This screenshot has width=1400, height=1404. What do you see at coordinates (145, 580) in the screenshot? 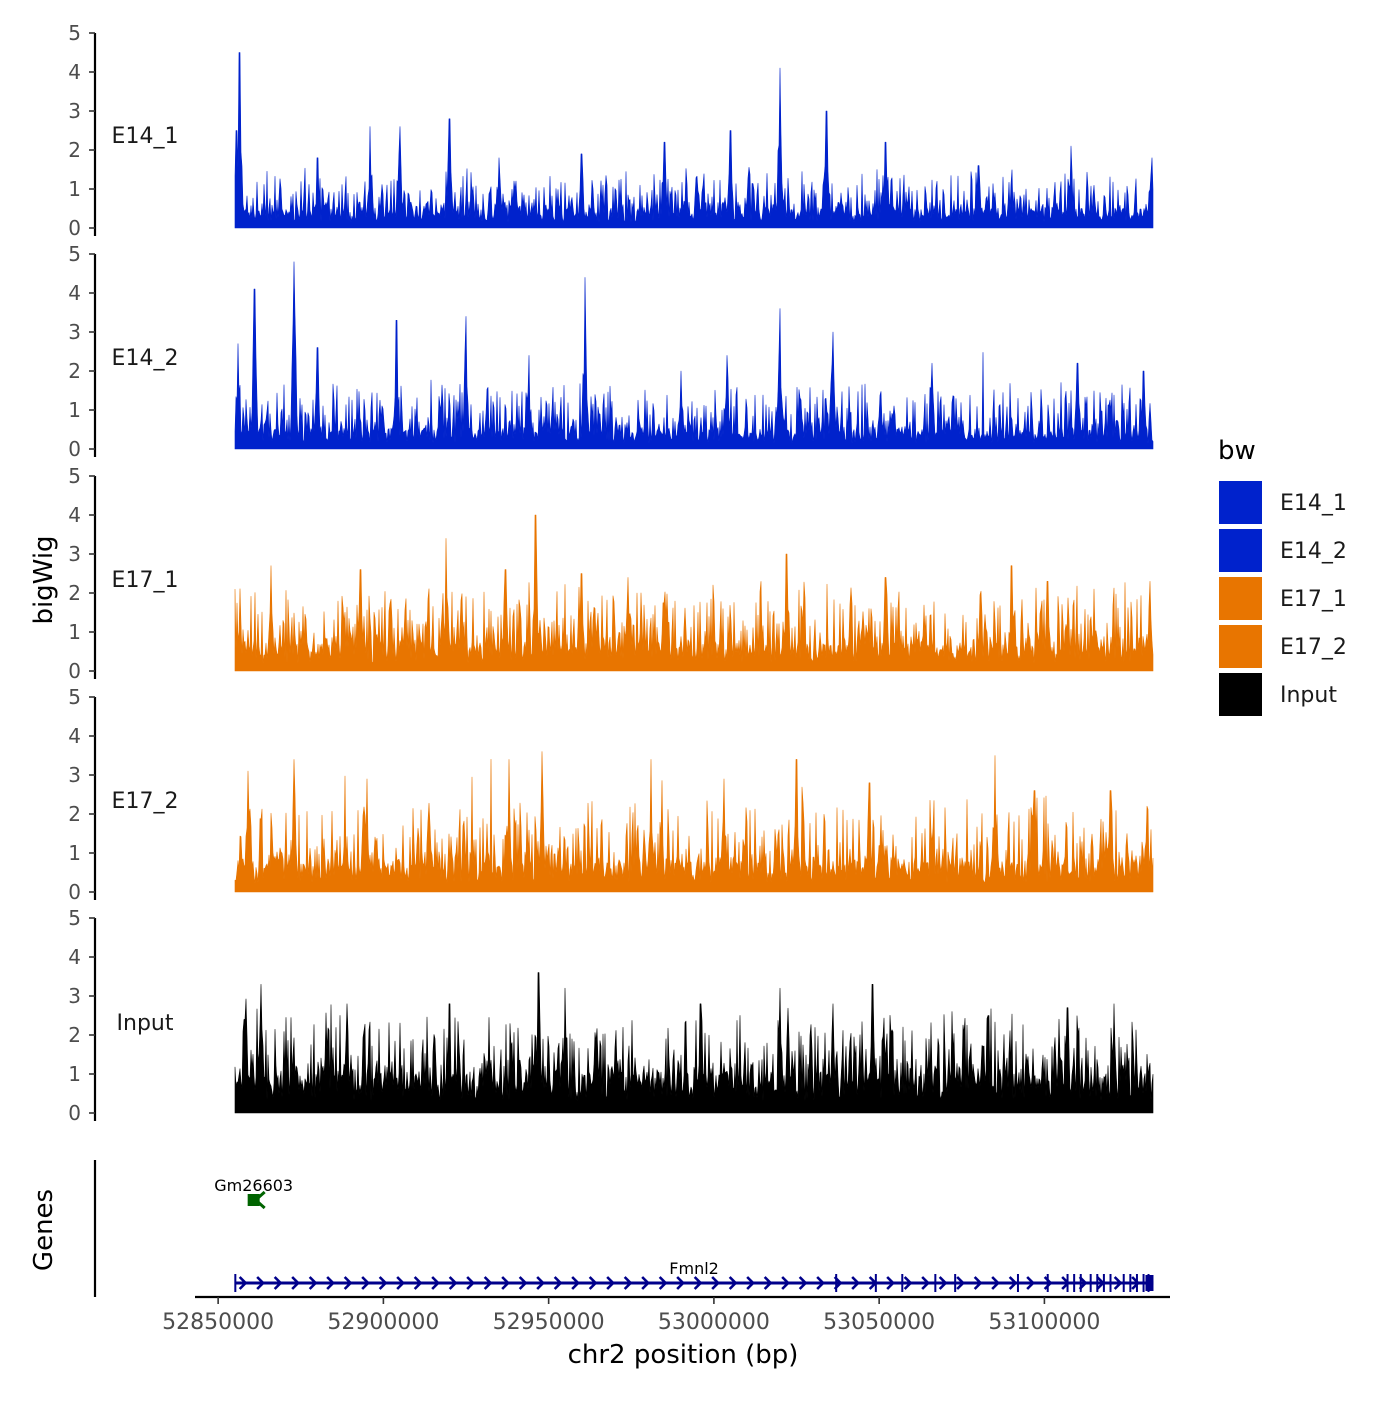
I see `track-label: E17_1` at bounding box center [145, 580].